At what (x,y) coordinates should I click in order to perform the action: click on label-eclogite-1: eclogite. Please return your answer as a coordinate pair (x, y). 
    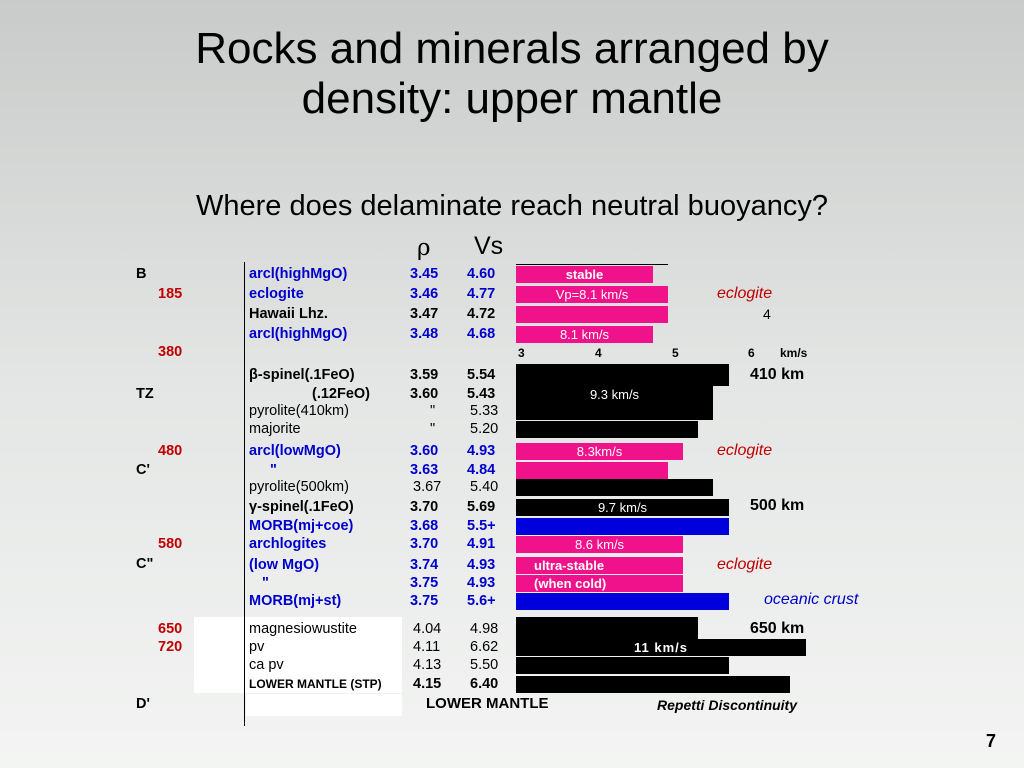
    Looking at the image, I should click on (745, 293).